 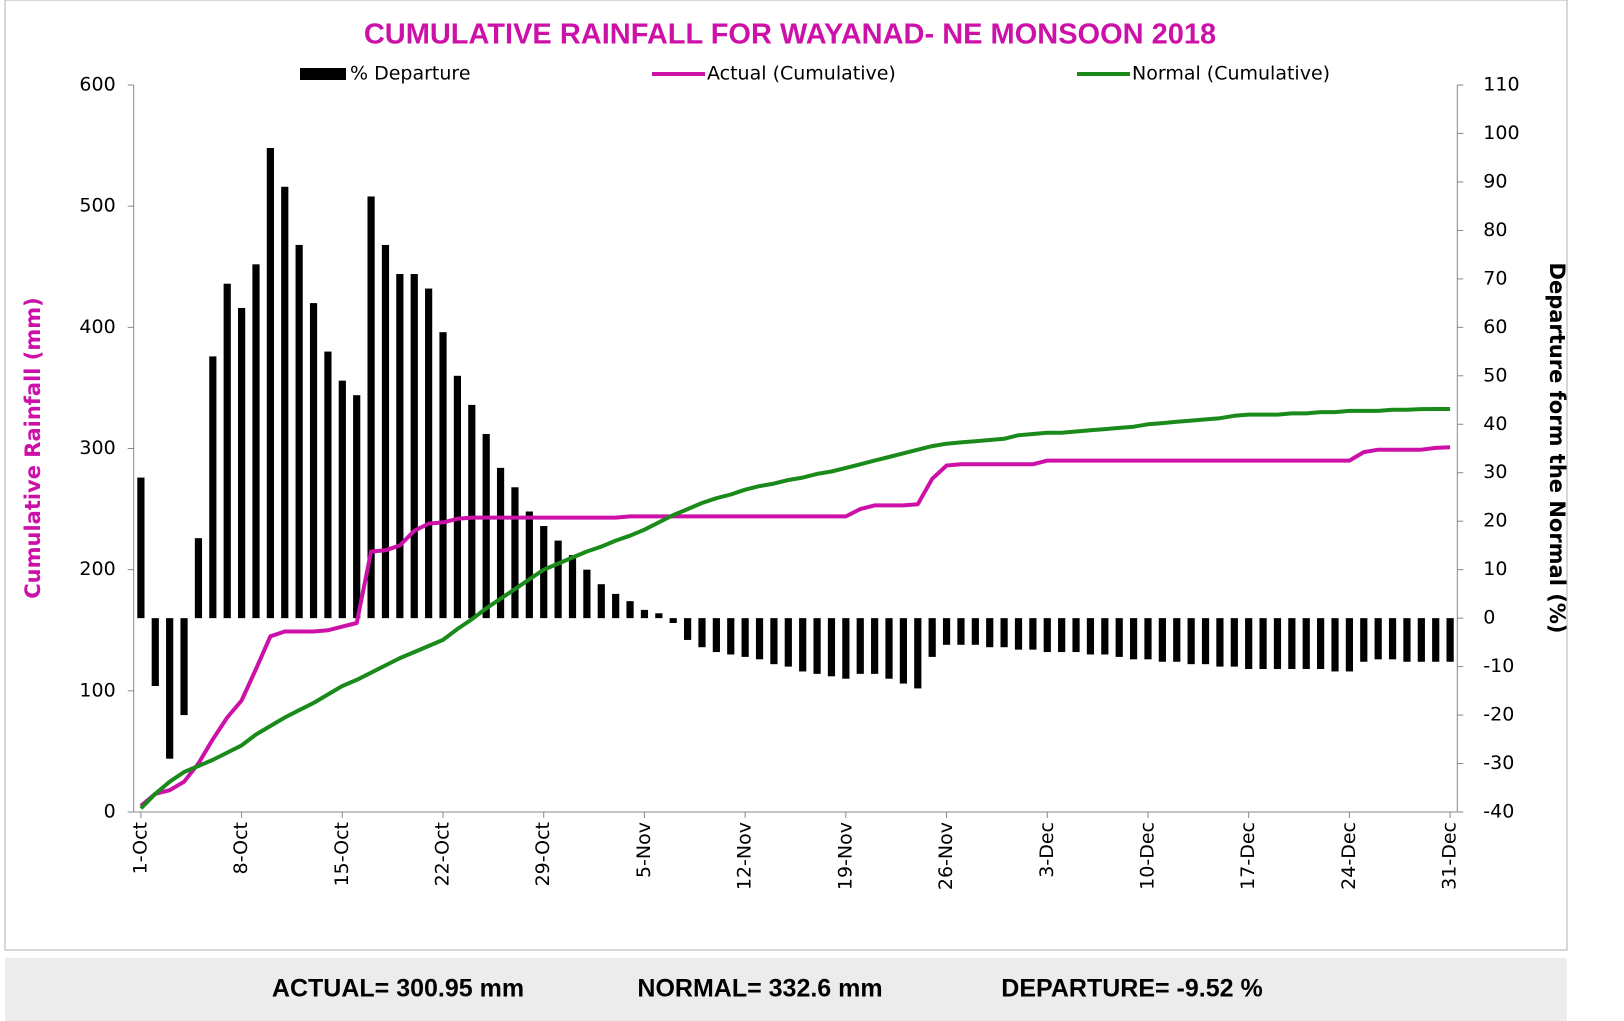 What do you see at coordinates (1489, 618) in the screenshot?
I see `y2-tick-label: 0` at bounding box center [1489, 618].